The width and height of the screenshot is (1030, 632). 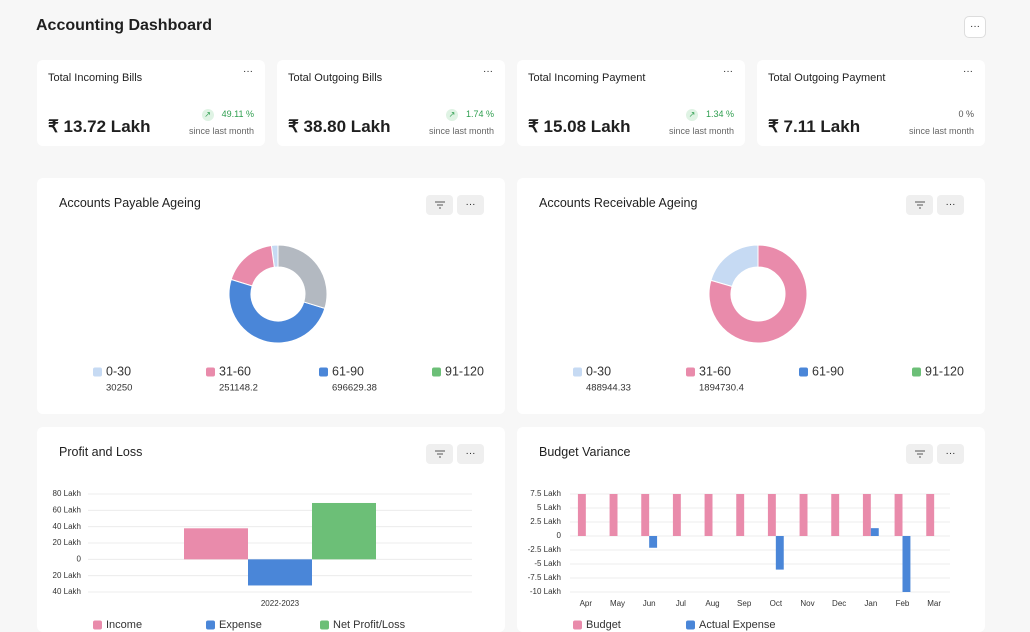 What do you see at coordinates (479, 114) in the screenshot?
I see `change-text: 1.74 %` at bounding box center [479, 114].